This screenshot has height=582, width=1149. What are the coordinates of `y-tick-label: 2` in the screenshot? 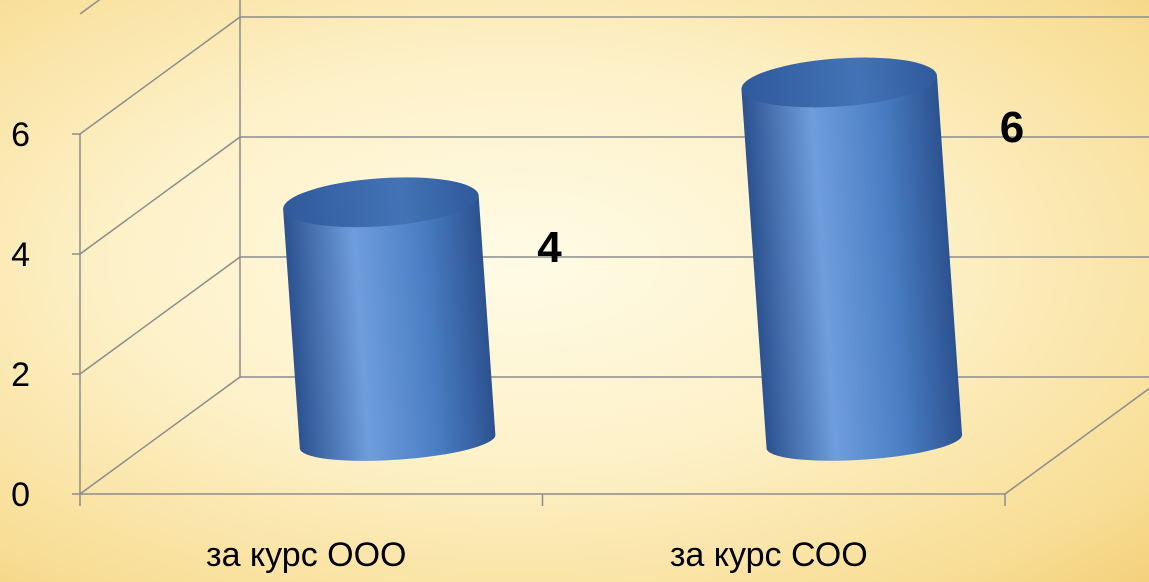 It's located at (20, 375).